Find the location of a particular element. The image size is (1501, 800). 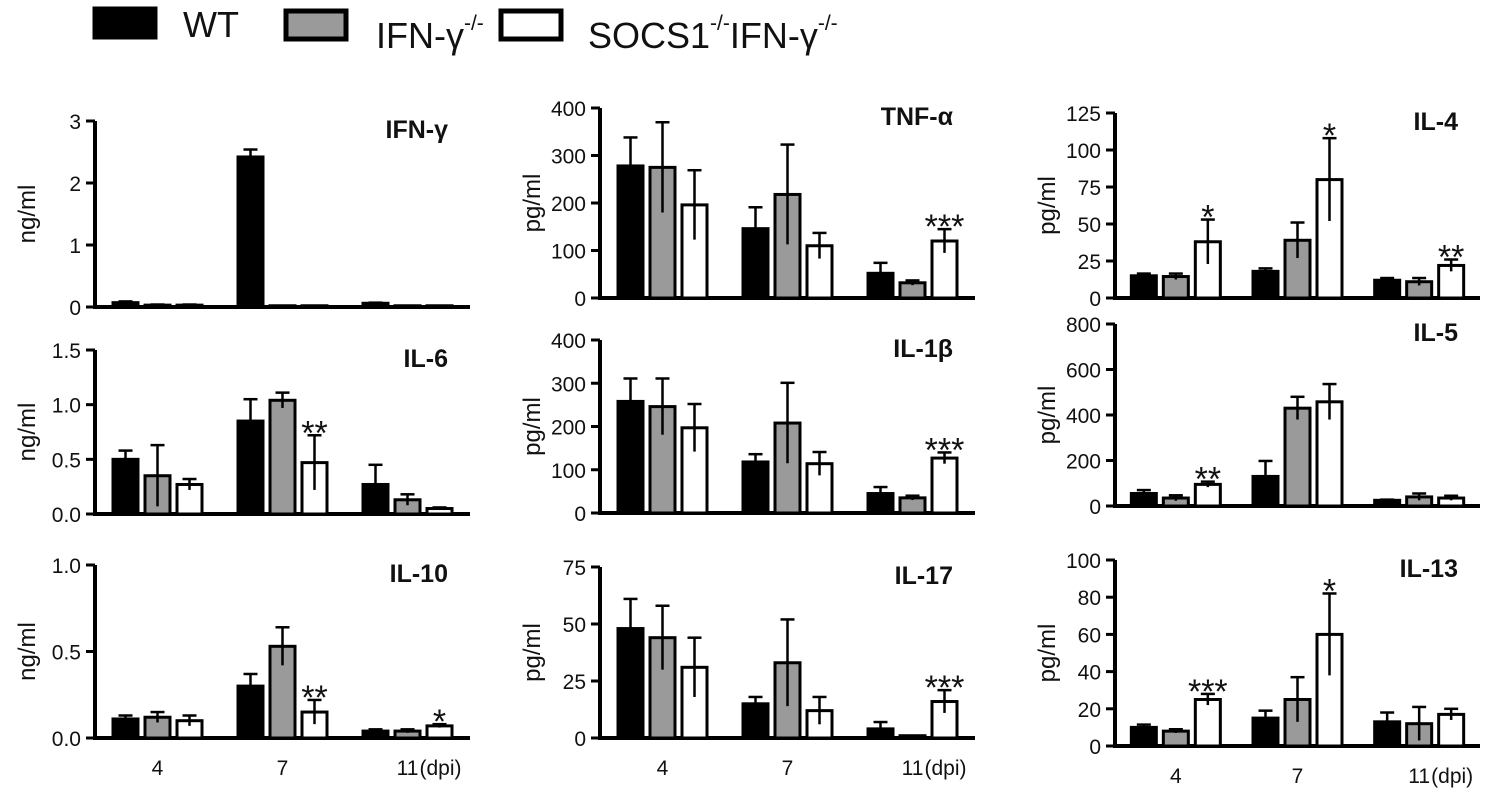

y-tick-label: 0.5 is located at coordinates (66, 460).